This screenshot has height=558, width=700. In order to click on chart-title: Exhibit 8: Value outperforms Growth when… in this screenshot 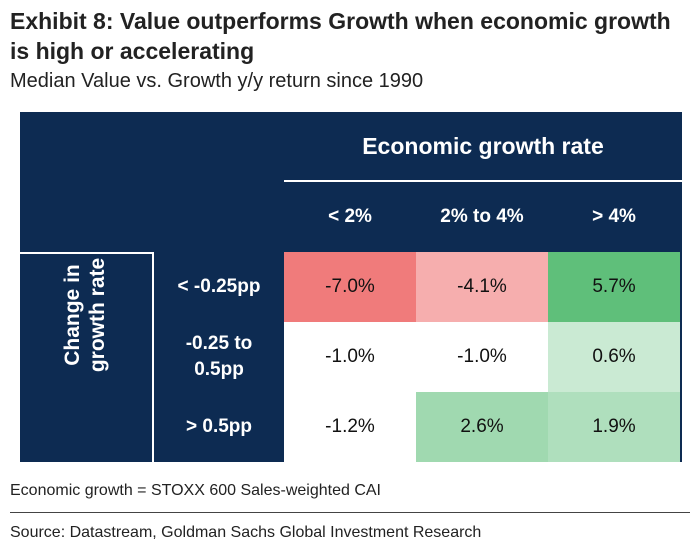, I will do `click(340, 36)`.